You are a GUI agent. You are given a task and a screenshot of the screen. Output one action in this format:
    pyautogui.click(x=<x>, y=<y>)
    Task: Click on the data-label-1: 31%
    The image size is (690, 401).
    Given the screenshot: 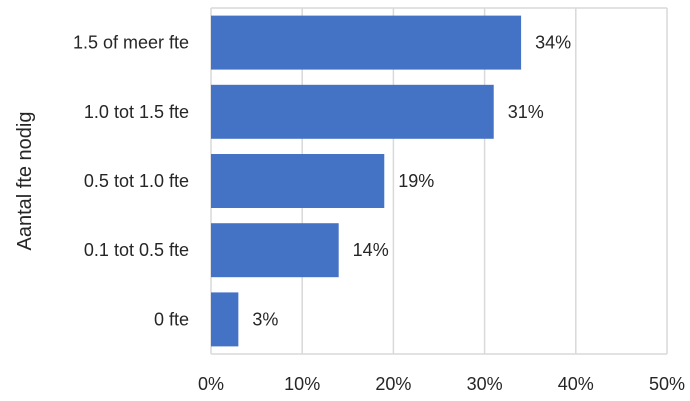 What is the action you would take?
    pyautogui.click(x=526, y=112)
    